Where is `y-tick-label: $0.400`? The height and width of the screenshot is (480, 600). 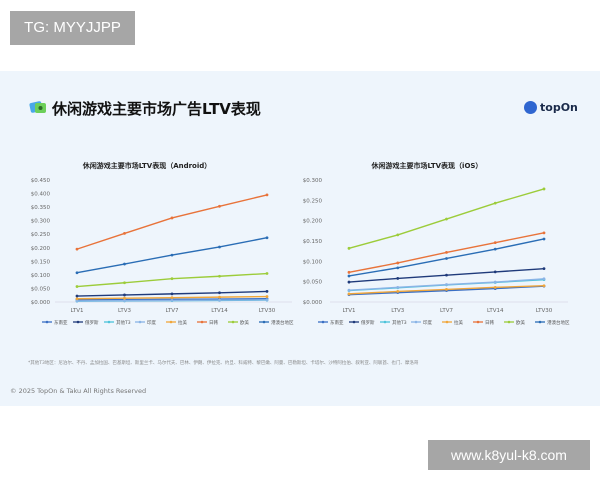 y-tick-label: $0.400 is located at coordinates (41, 195).